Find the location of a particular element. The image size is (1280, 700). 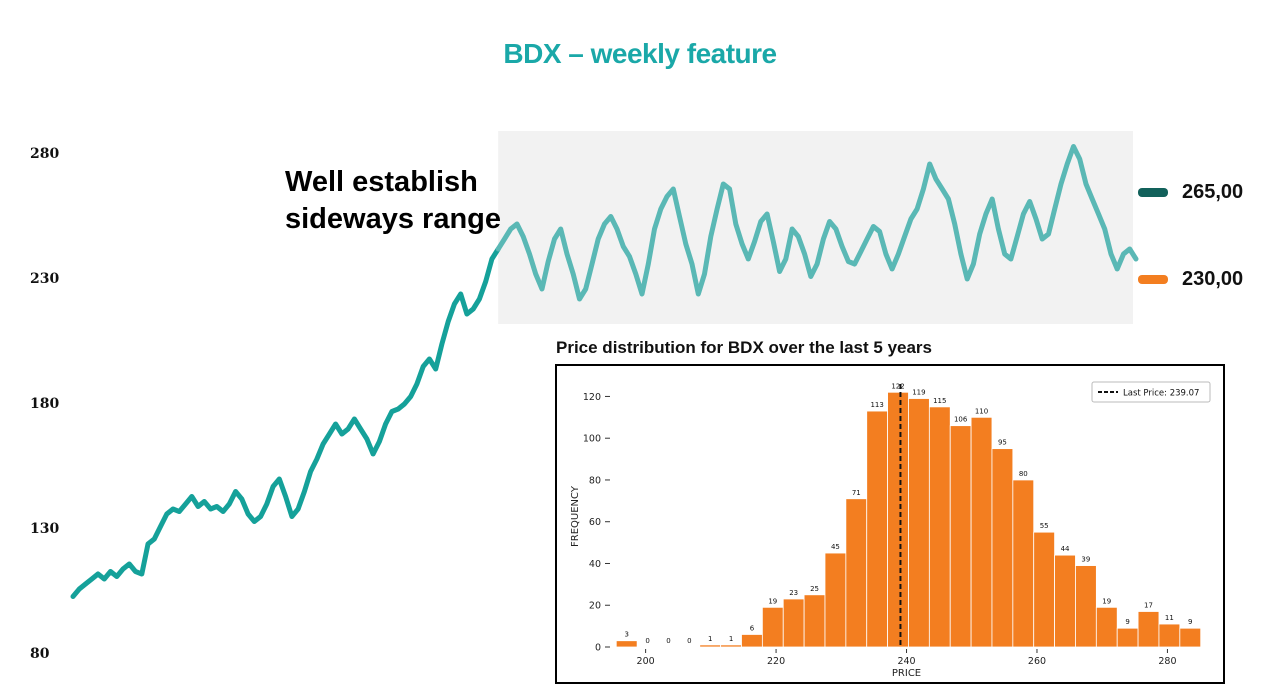

y-tick-label: 100 is located at coordinates (592, 439).